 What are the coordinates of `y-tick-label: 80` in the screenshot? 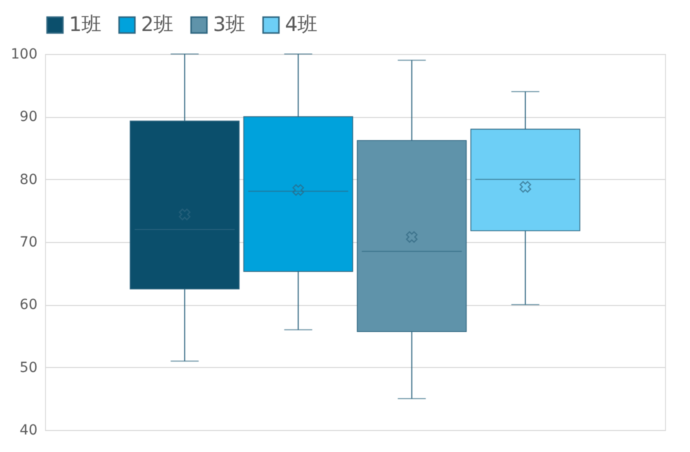 It's located at (29, 180).